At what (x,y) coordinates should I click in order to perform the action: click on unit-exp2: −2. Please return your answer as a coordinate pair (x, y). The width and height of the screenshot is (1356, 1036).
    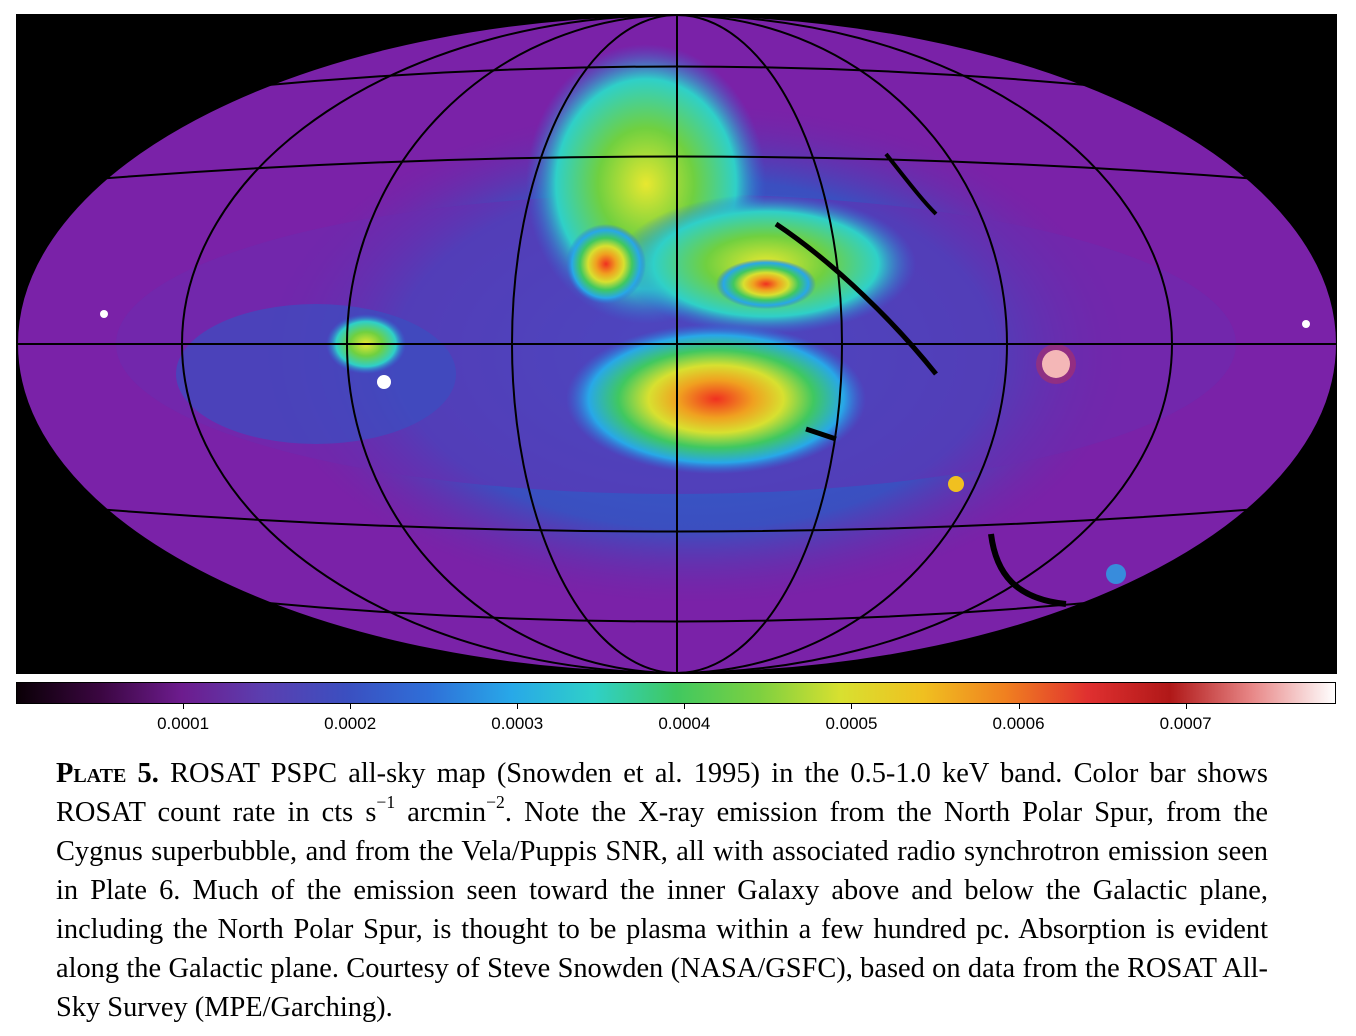
    Looking at the image, I should click on (495, 801).